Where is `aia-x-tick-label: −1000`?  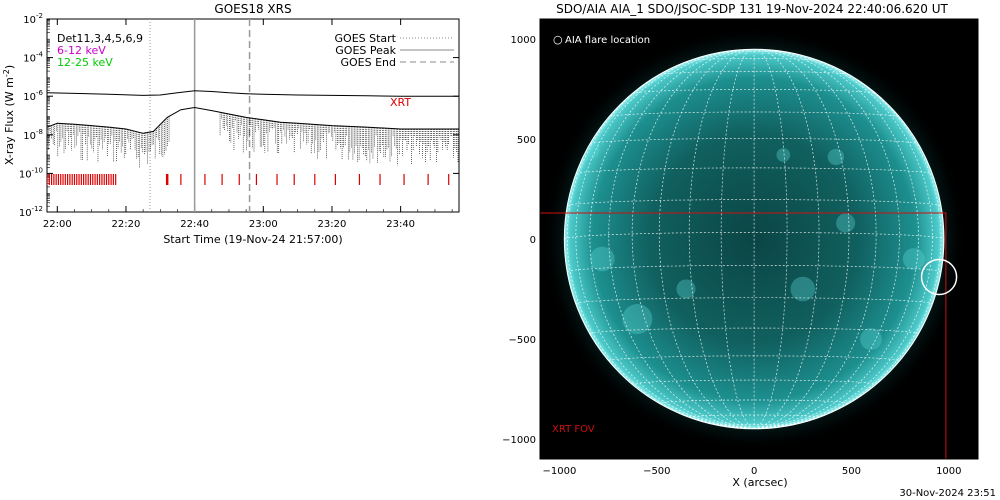 aia-x-tick-label: −1000 is located at coordinates (560, 471).